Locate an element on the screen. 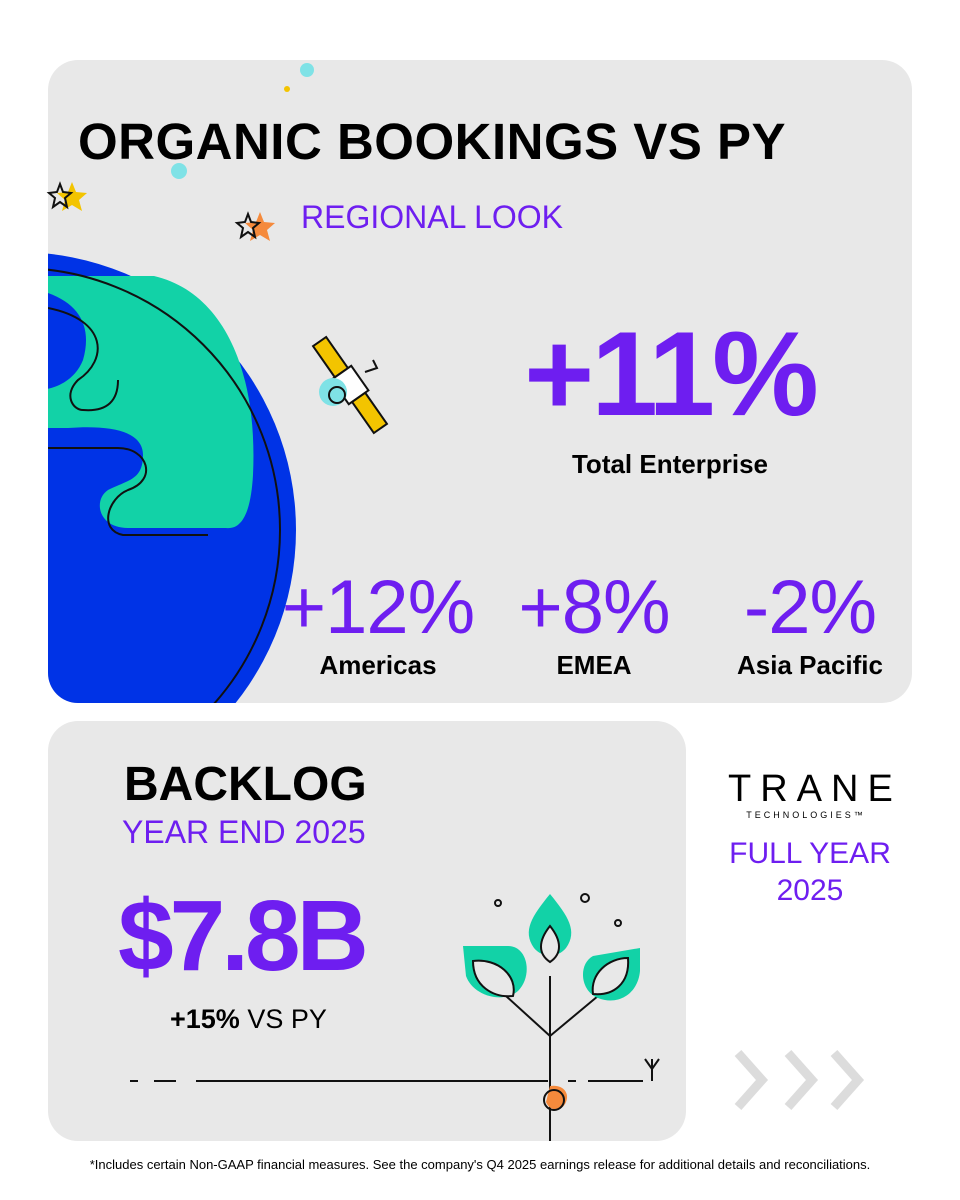 The image size is (960, 1200). region-label: Americas is located at coordinates (378, 665).